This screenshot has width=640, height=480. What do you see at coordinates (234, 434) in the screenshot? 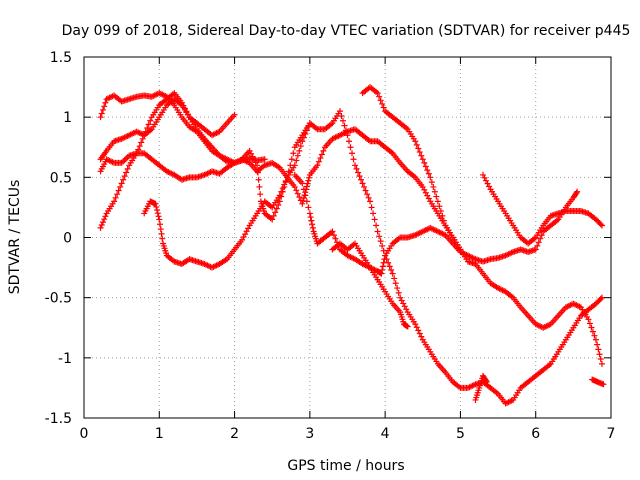
I see `x-tick-label: 2` at bounding box center [234, 434].